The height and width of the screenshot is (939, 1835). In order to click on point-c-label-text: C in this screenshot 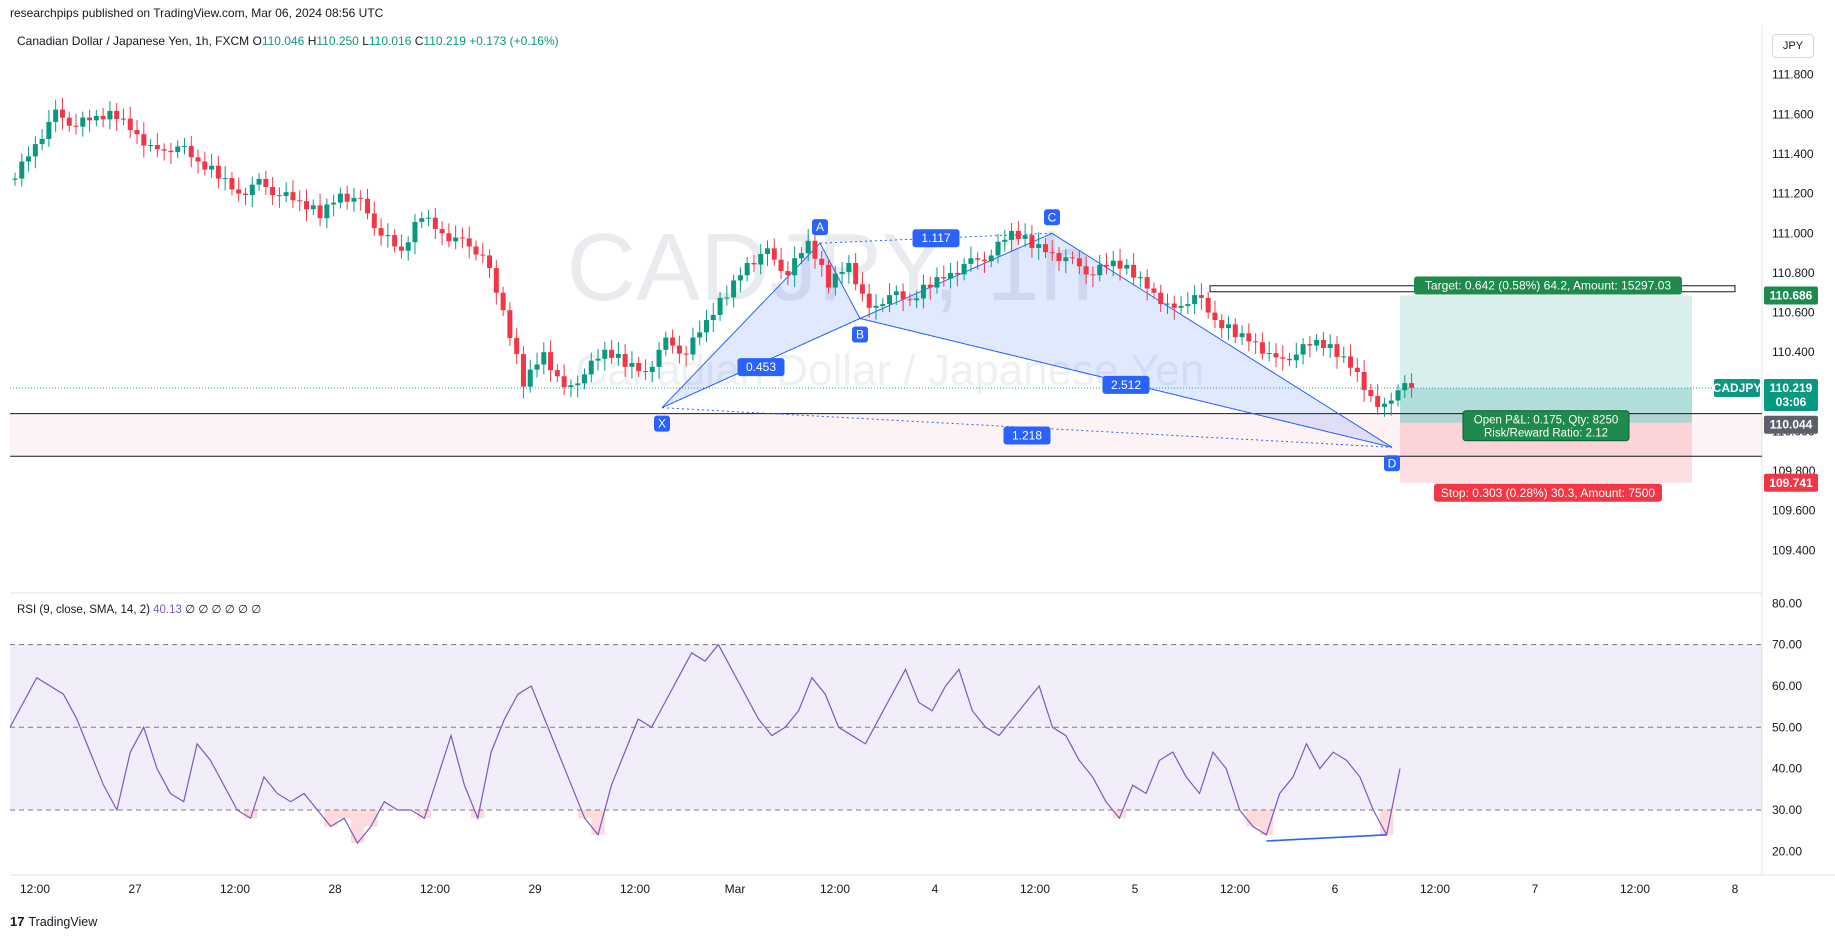, I will do `click(1052, 217)`.